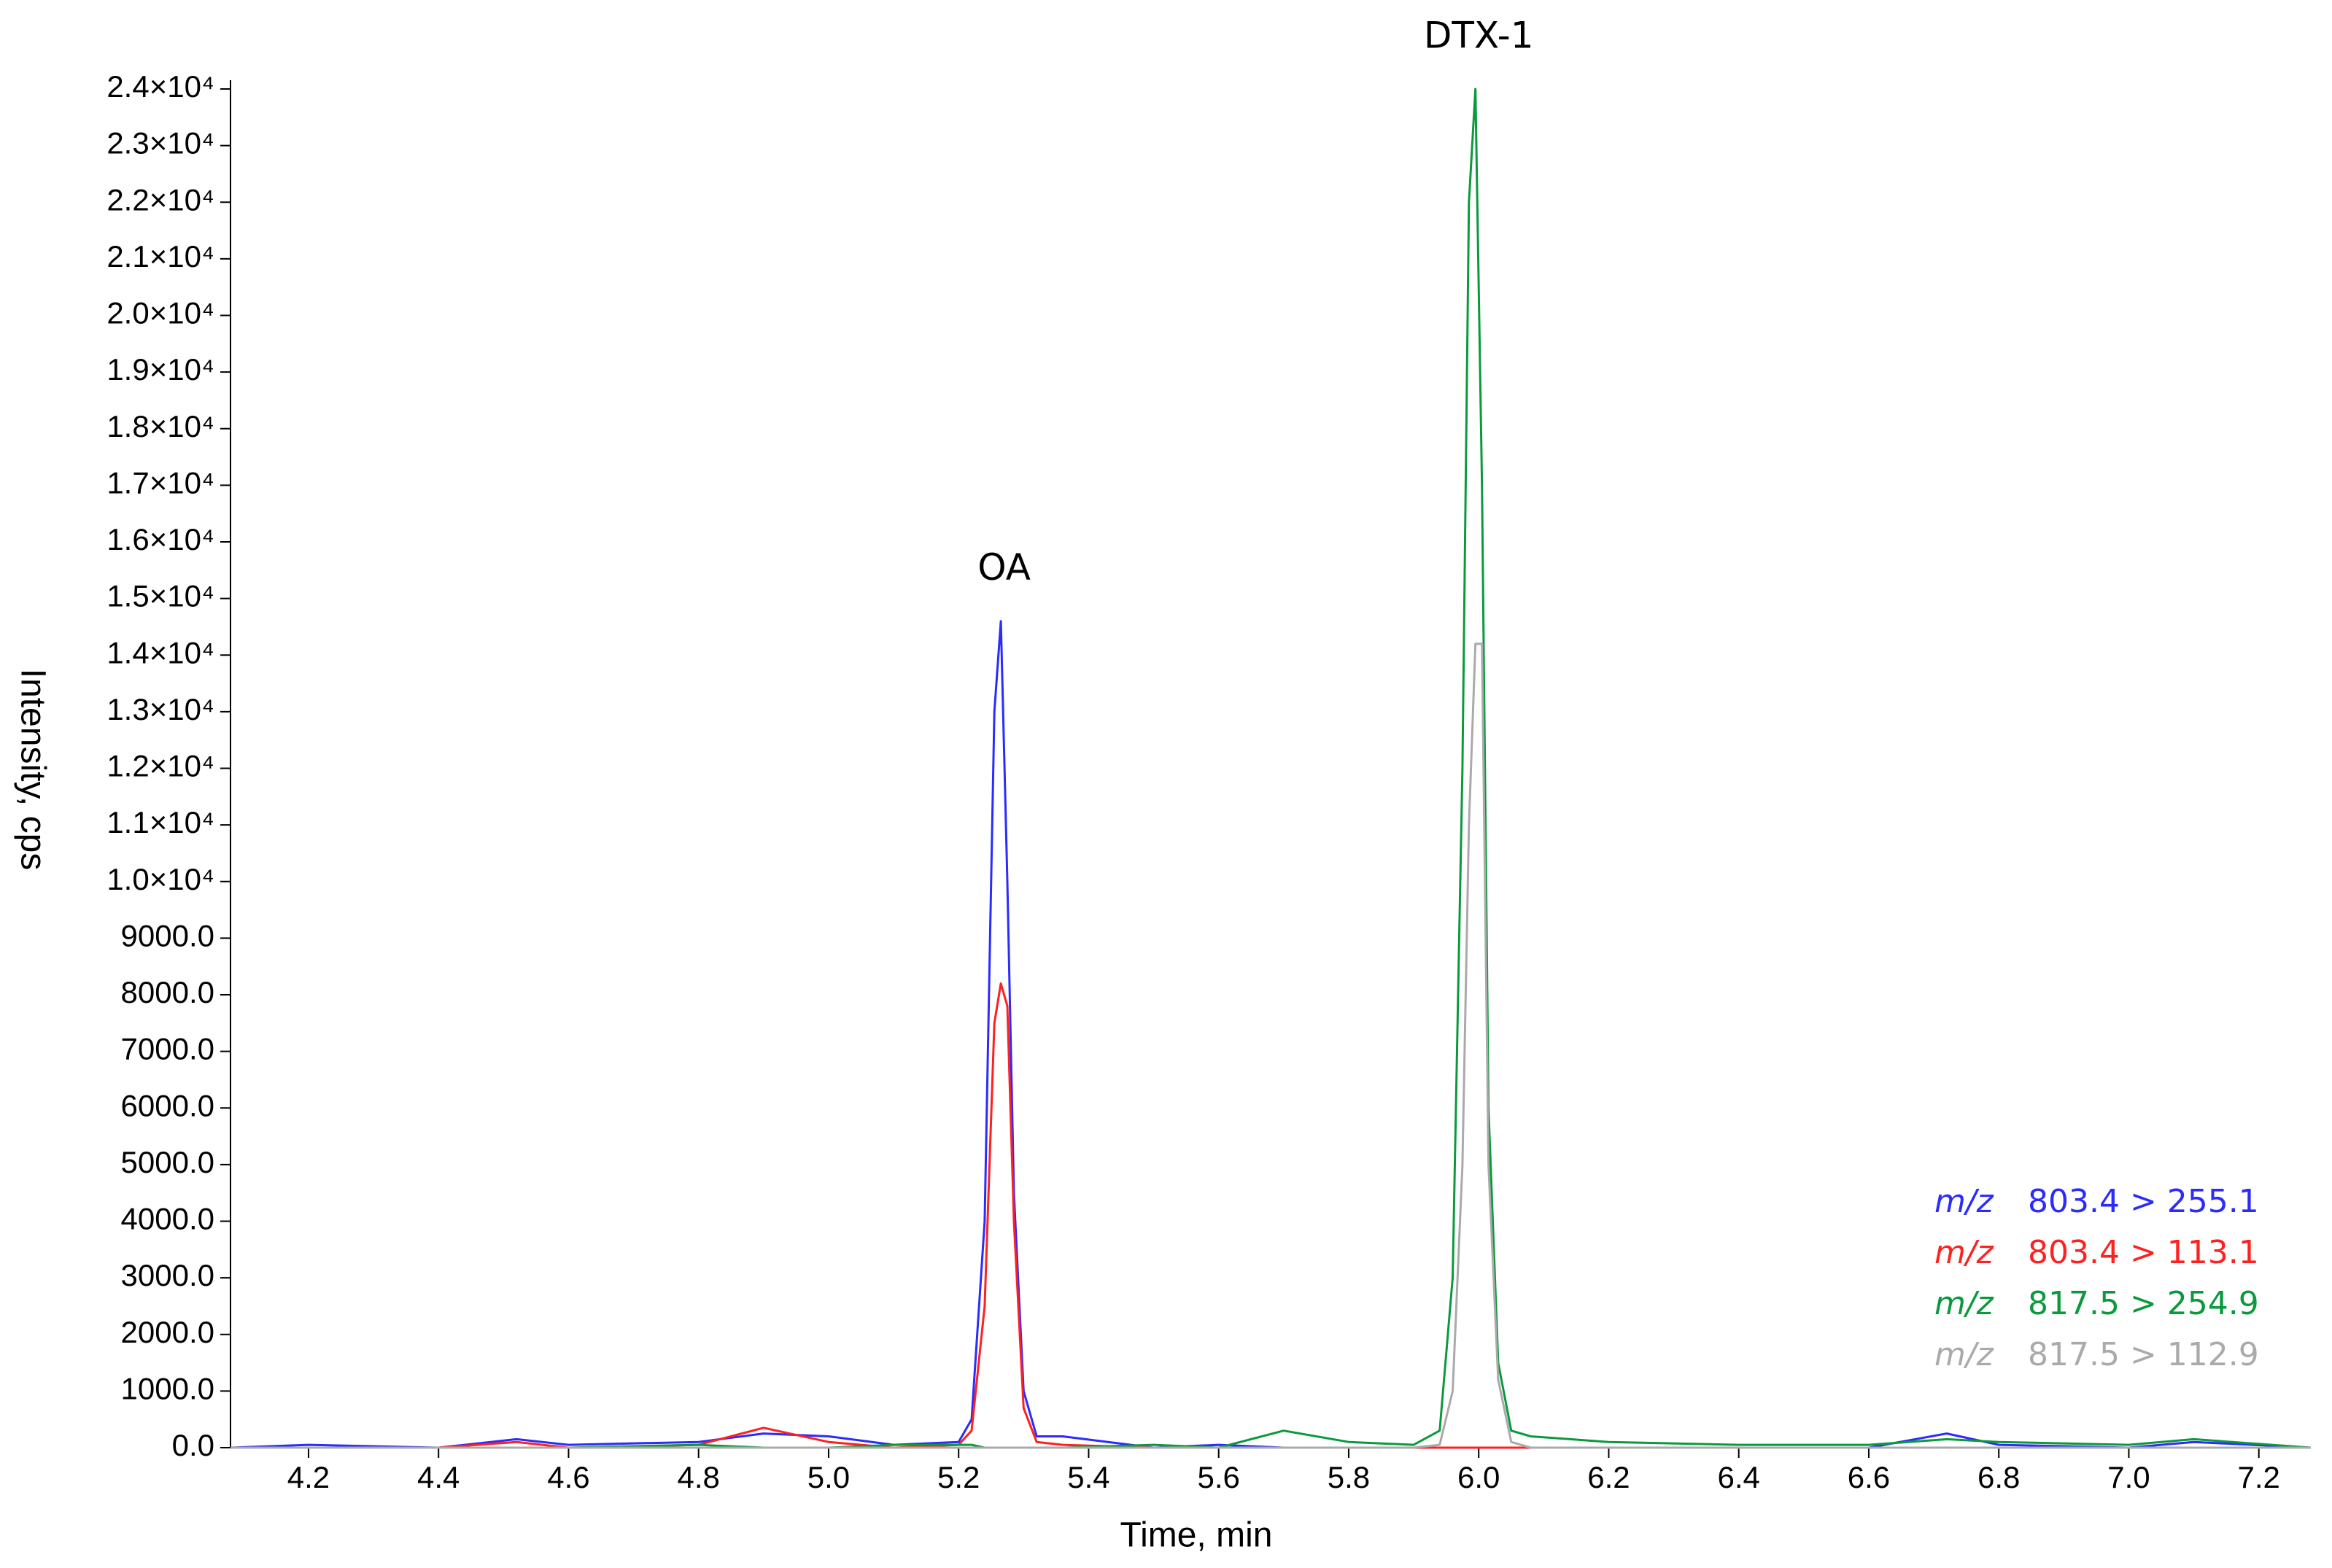  I want to click on y-tick-label: 1.5×10⁴, so click(160, 596).